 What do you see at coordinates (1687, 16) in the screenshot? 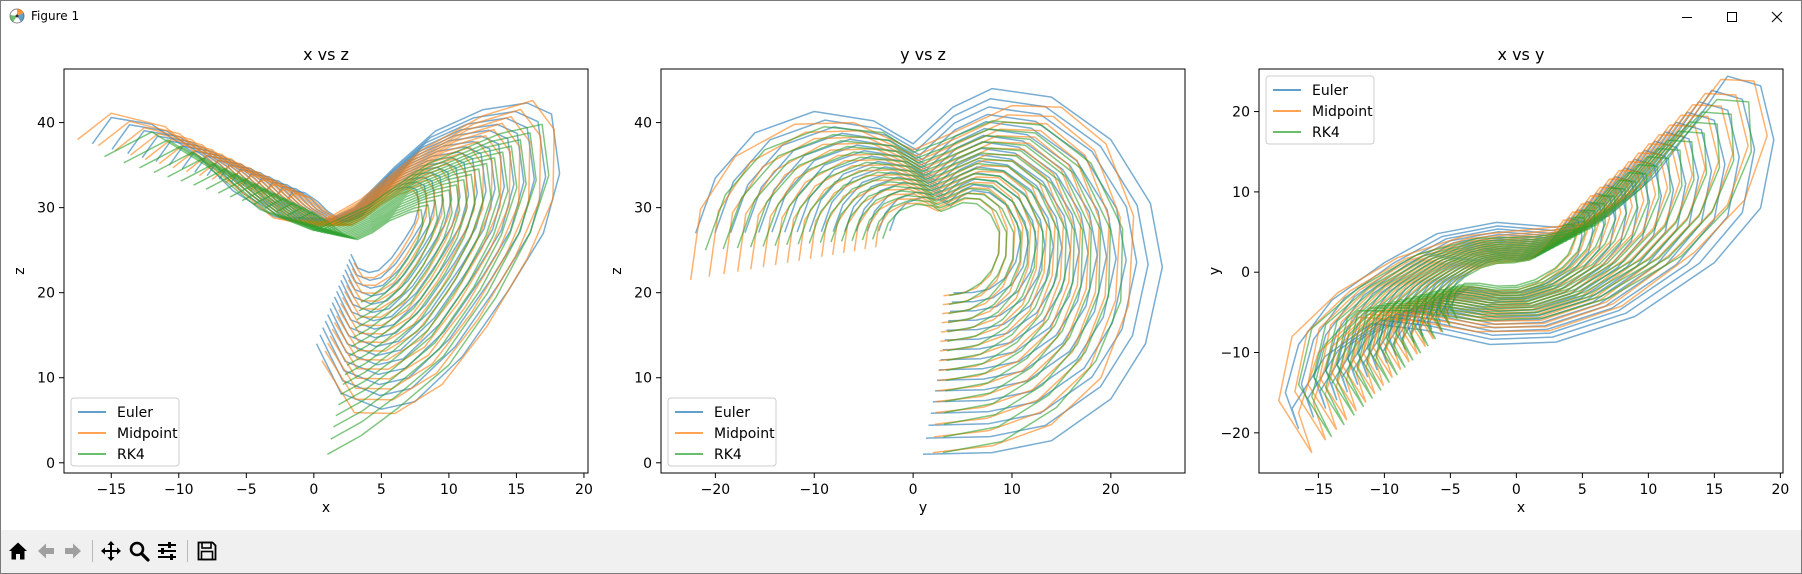
I see `minimize-button` at bounding box center [1687, 16].